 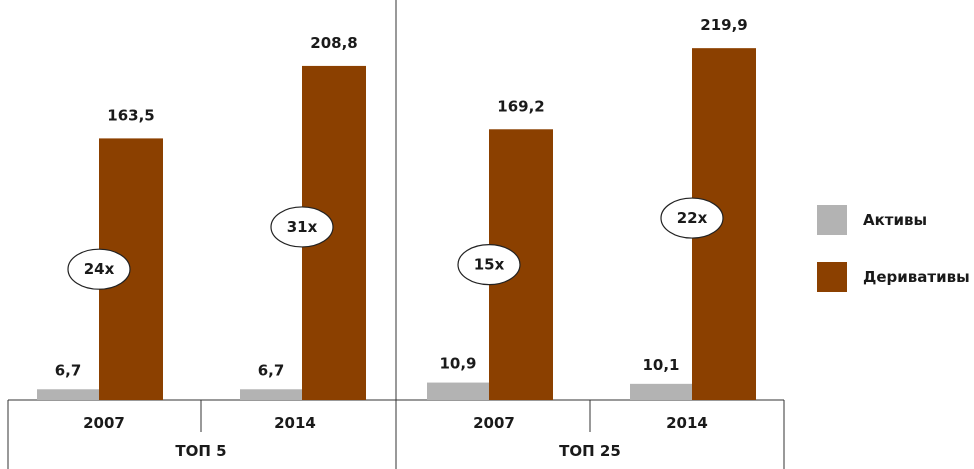 What do you see at coordinates (832, 220) in the screenshot?
I see `legend-swatch-assets` at bounding box center [832, 220].